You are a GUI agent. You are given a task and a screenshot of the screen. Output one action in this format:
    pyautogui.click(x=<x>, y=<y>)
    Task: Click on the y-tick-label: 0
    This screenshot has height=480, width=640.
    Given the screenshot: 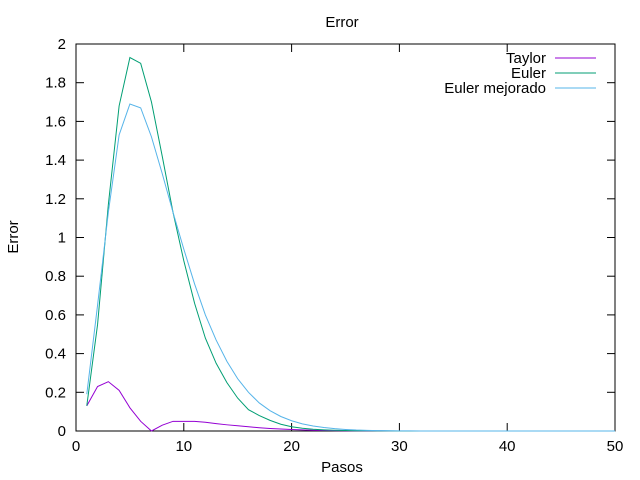 What is the action you would take?
    pyautogui.click(x=62, y=431)
    